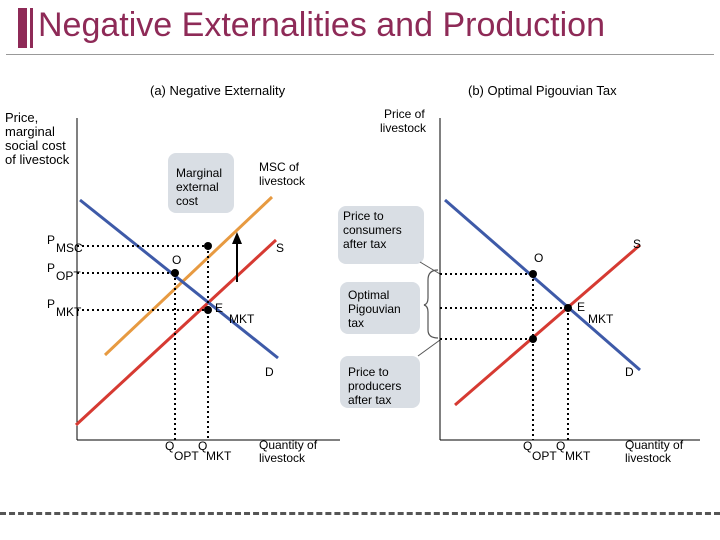 The image size is (720, 540). What do you see at coordinates (35, 145) in the screenshot?
I see `panel-a-y-label-3: social cost` at bounding box center [35, 145].